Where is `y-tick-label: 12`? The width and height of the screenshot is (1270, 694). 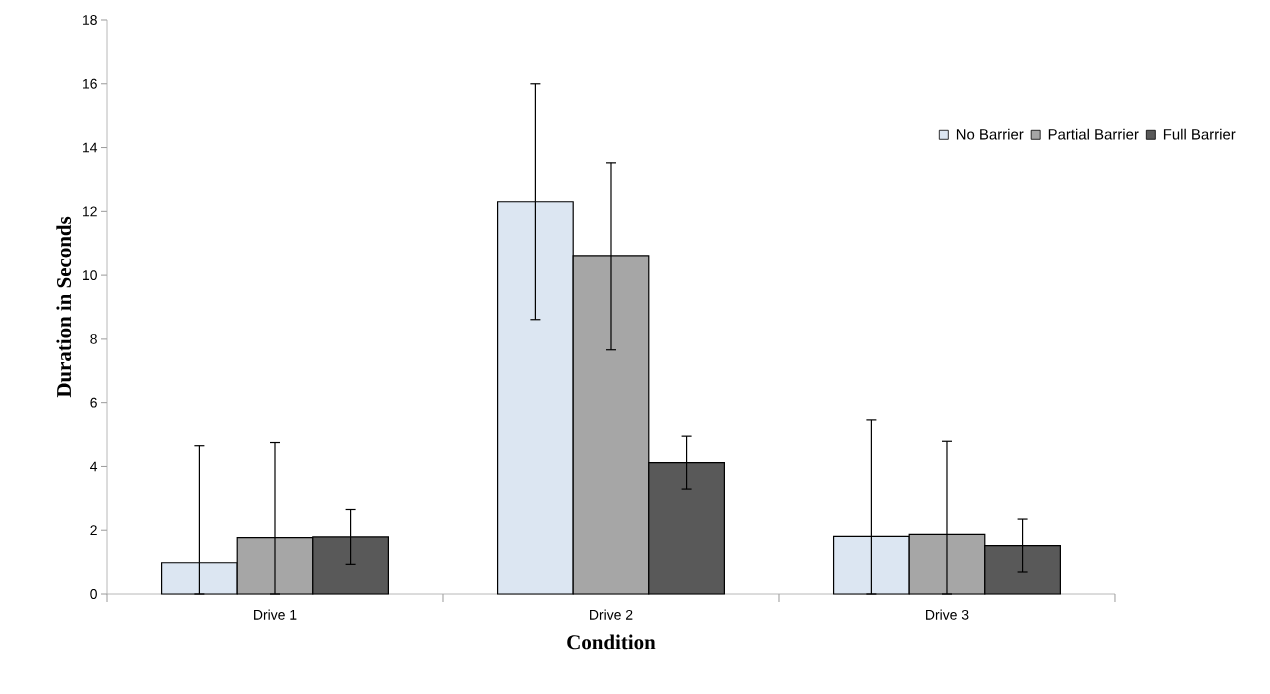 y-tick-label: 12 is located at coordinates (90, 211).